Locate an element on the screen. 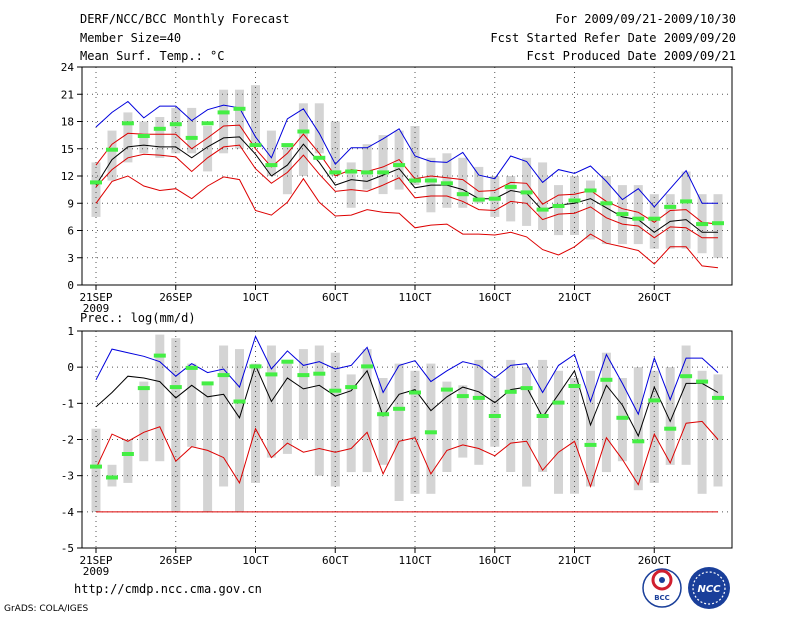 The image size is (800, 618). ytick-label: -3 is located at coordinates (67, 476).